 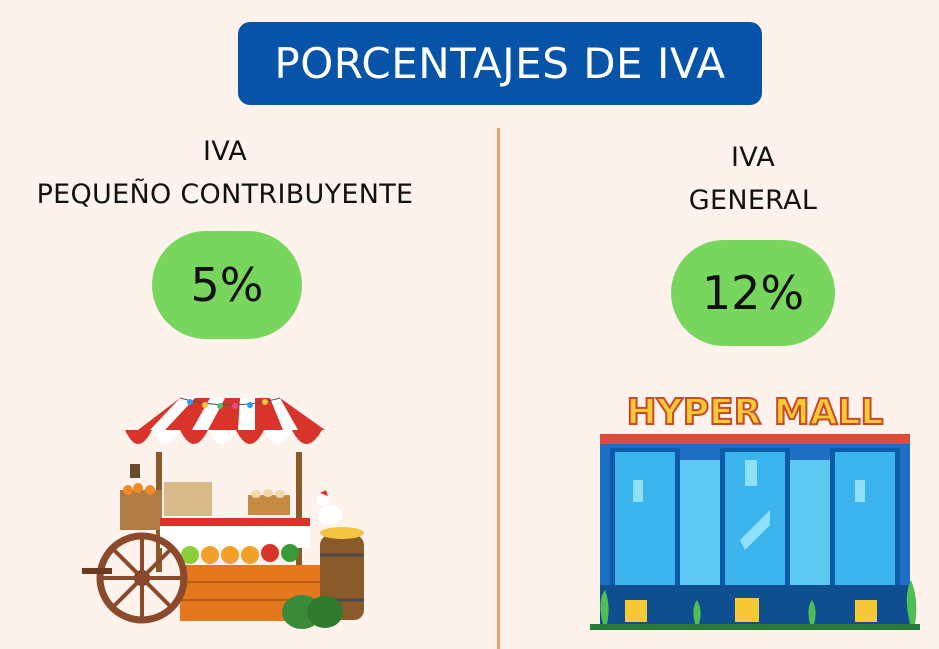 I want to click on page-title: PORCENTAJES DE IVA, so click(x=500, y=63).